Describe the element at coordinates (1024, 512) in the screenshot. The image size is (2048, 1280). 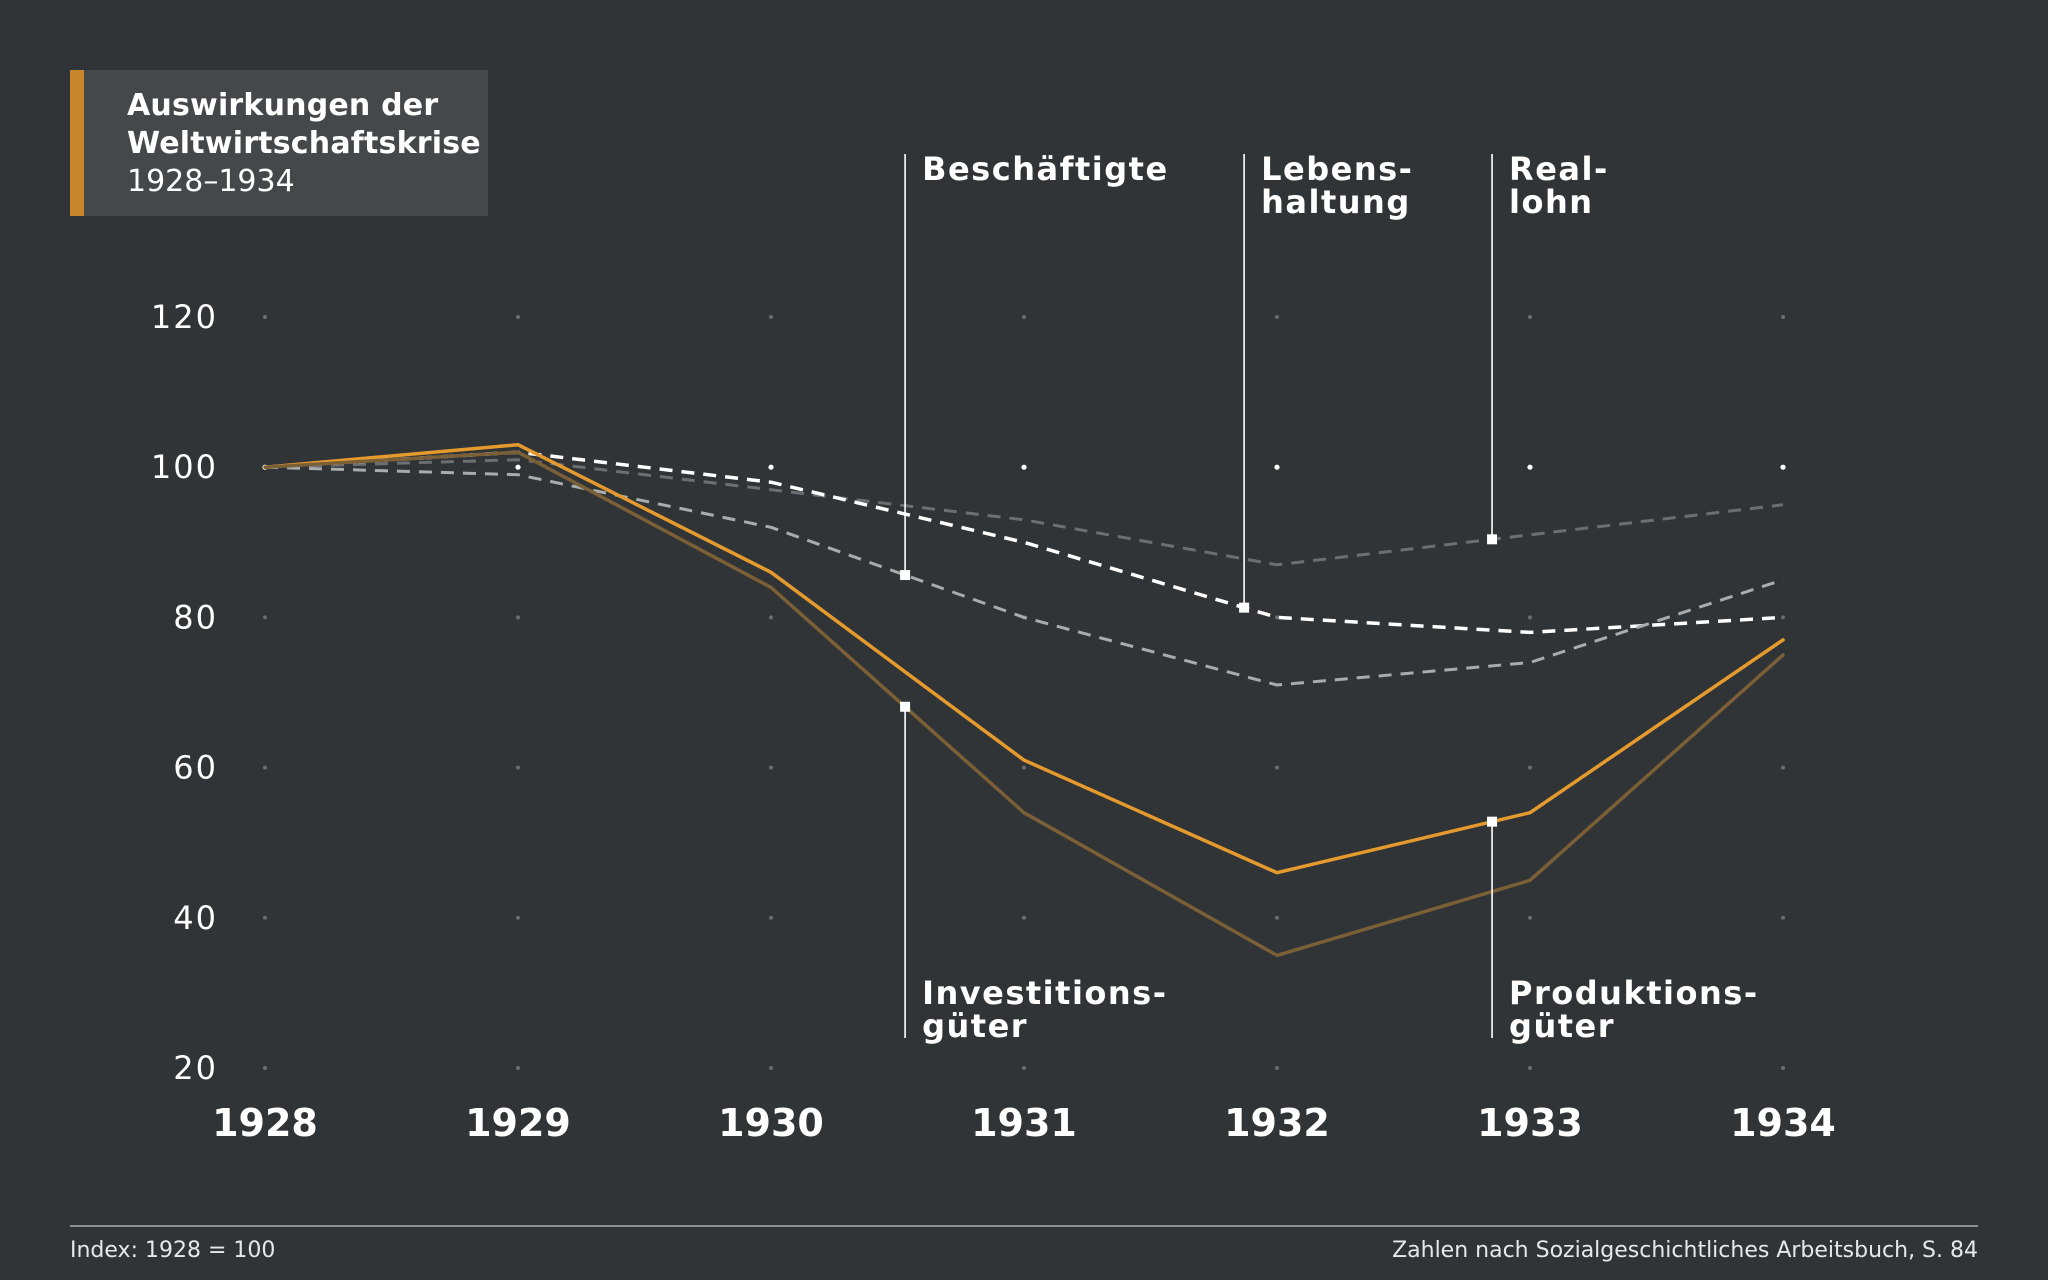
I see `series-line-reallohn` at that location.